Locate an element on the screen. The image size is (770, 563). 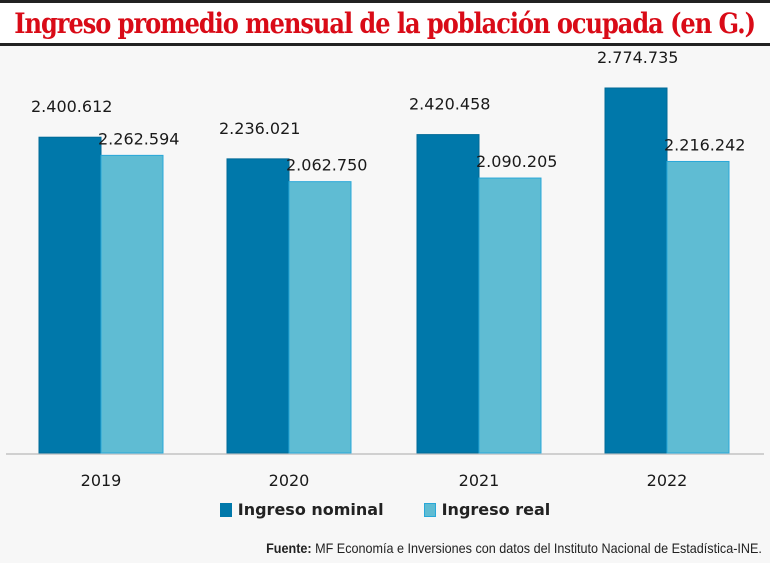
legend-label-real: Ingreso real is located at coordinates (496, 509).